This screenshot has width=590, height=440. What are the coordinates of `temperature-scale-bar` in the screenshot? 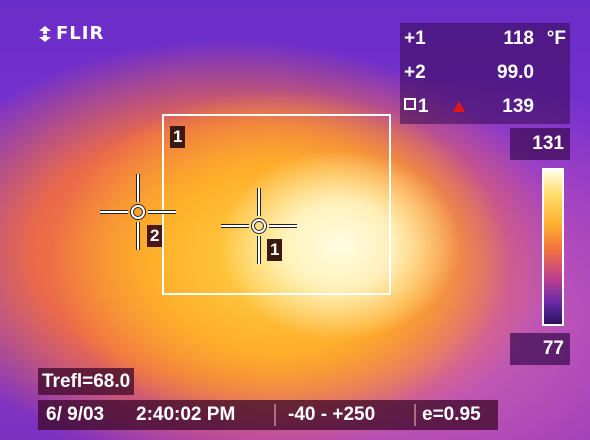 It's located at (553, 247).